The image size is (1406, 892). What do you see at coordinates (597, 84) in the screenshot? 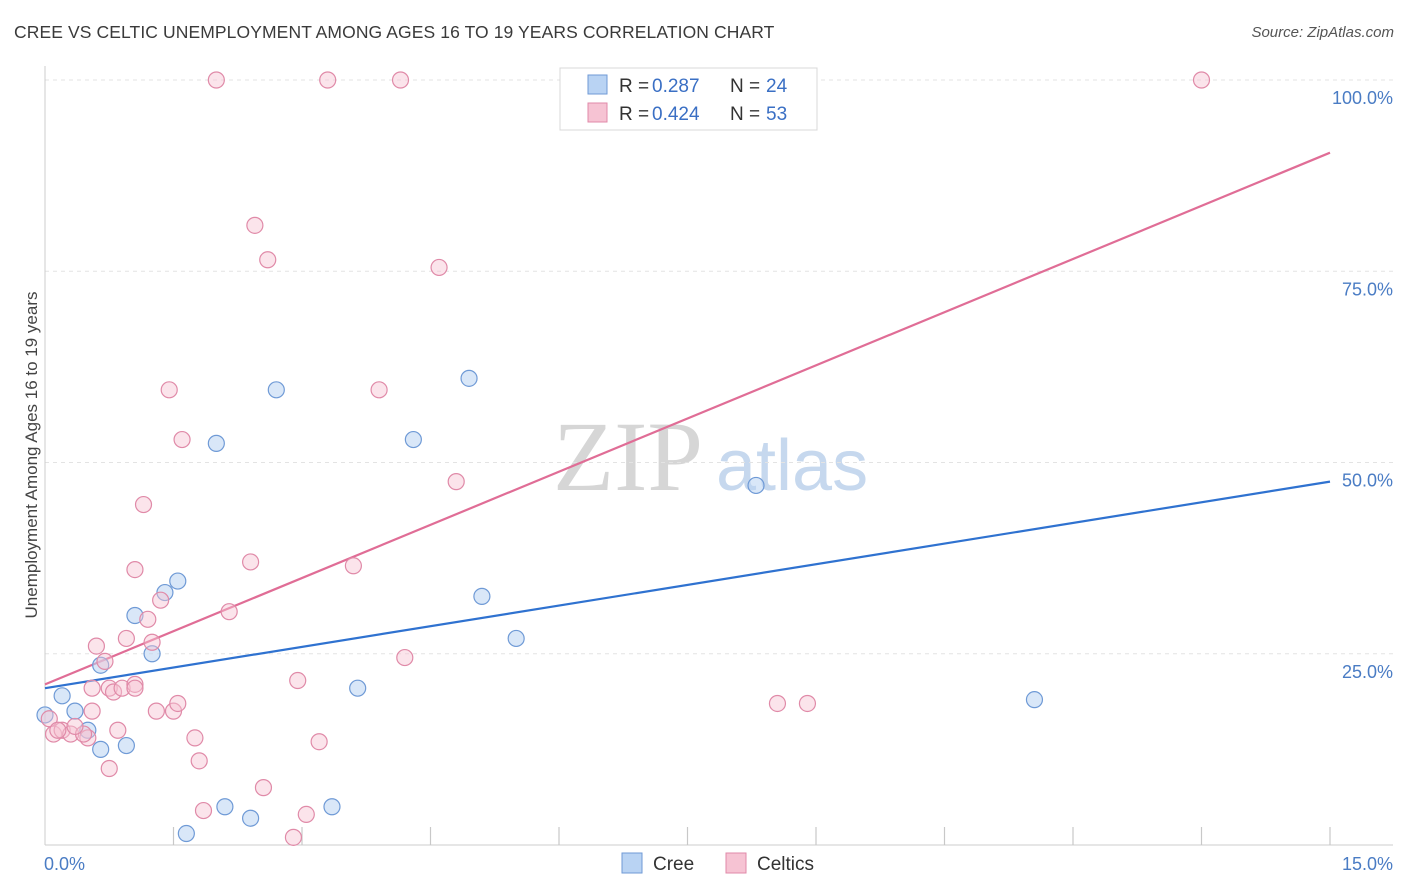
I see `legend-swatch-cree` at bounding box center [597, 84].